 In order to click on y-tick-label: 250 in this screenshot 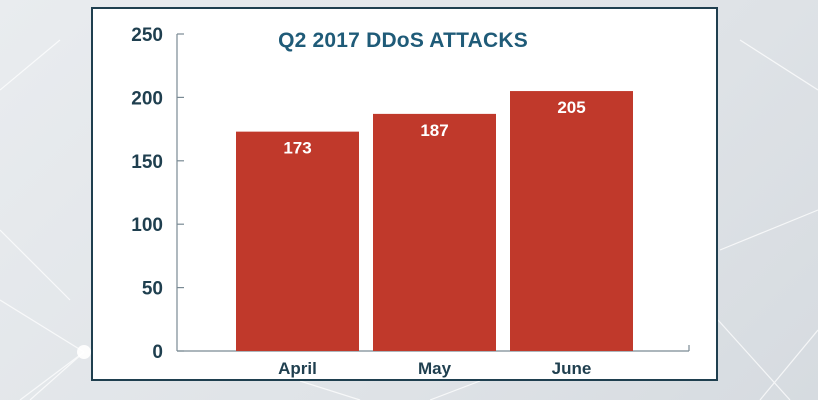, I will do `click(147, 35)`.